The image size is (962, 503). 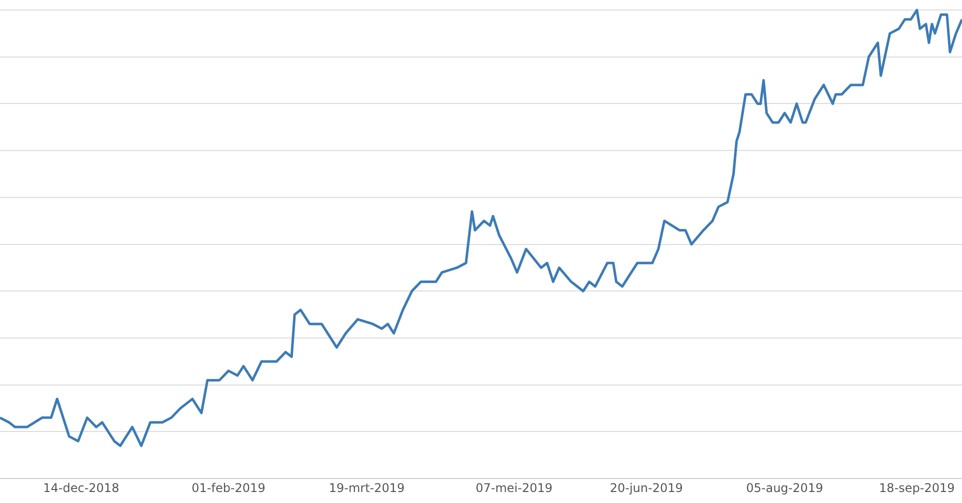 What do you see at coordinates (366, 487) in the screenshot?
I see `x-tick-label: 19-mrt-2019` at bounding box center [366, 487].